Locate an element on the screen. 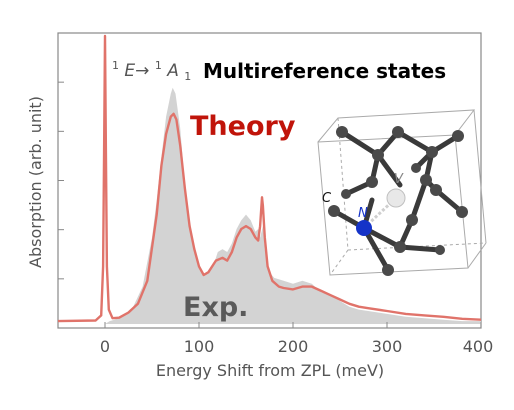  x-axis-title: Energy Shift from ZPL (meV) is located at coordinates (270, 370).